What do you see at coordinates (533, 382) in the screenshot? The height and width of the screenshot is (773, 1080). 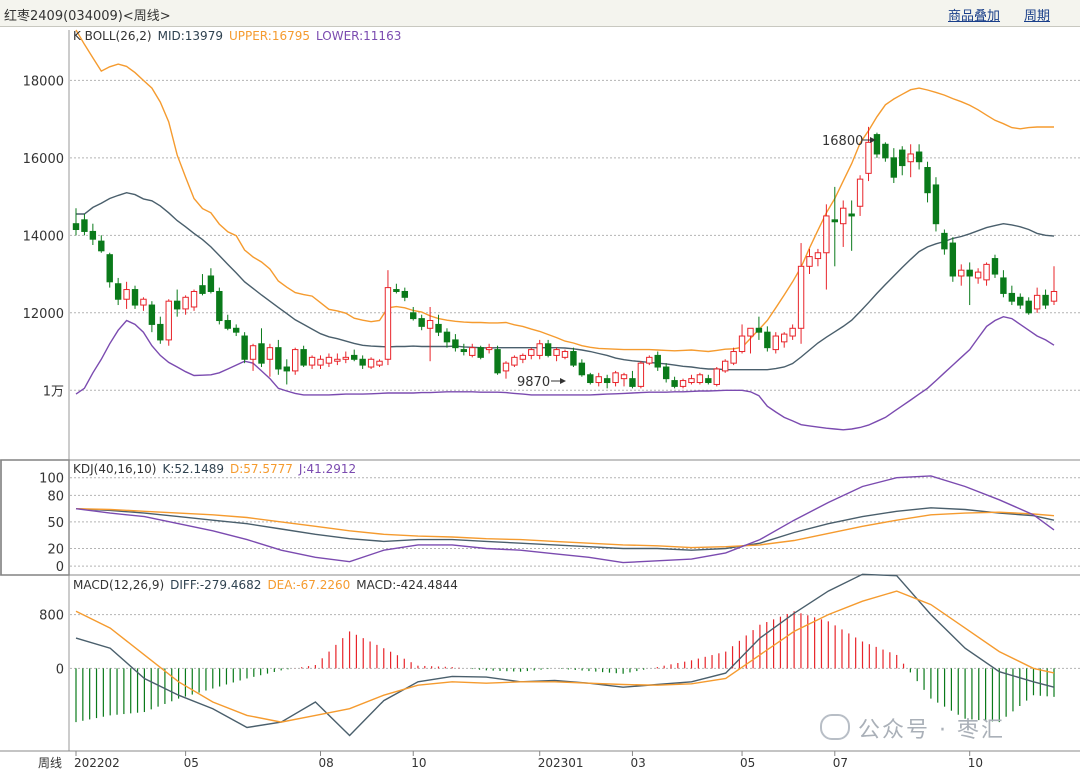 I see `low-annotation: 9870` at bounding box center [533, 382].